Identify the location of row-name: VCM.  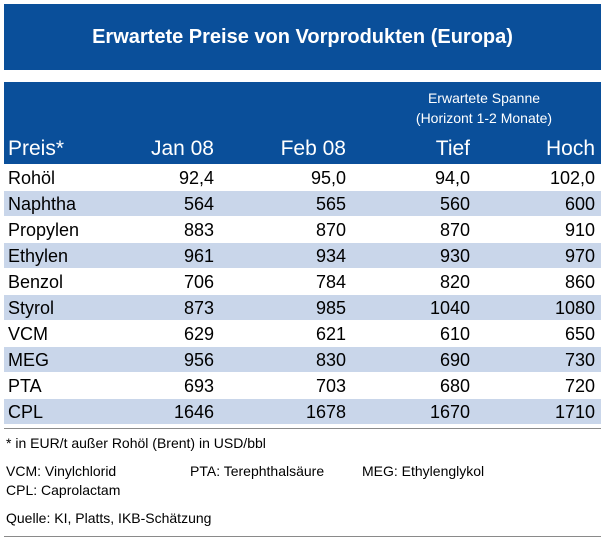
(28, 334).